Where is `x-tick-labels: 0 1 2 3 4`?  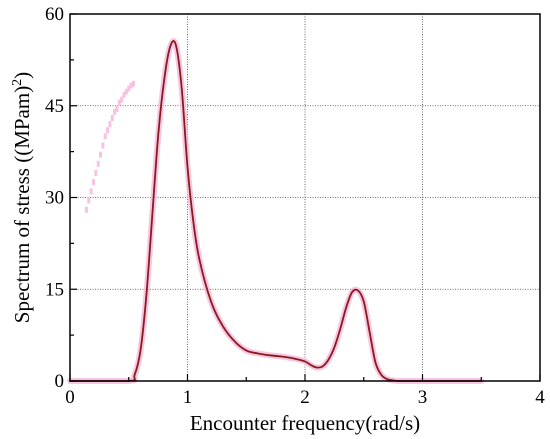 x-tick-labels: 0 1 2 3 4 is located at coordinates (305, 397).